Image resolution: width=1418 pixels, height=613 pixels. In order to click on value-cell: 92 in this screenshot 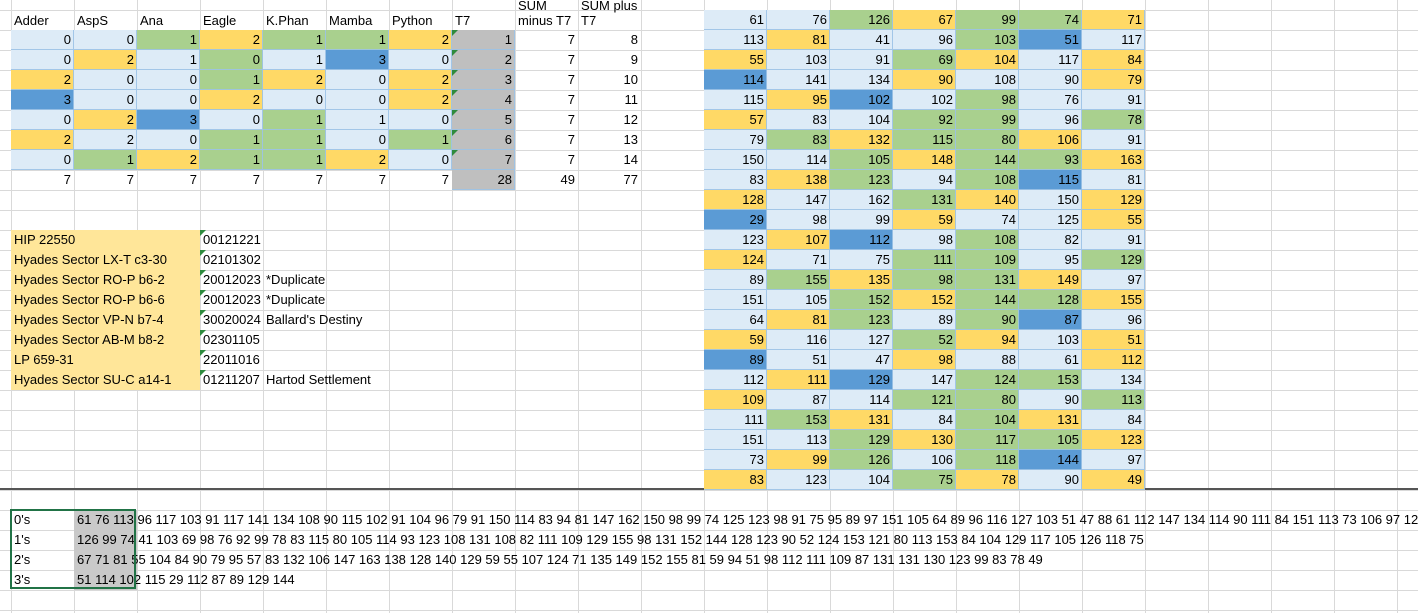, I will do `click(924, 120)`.